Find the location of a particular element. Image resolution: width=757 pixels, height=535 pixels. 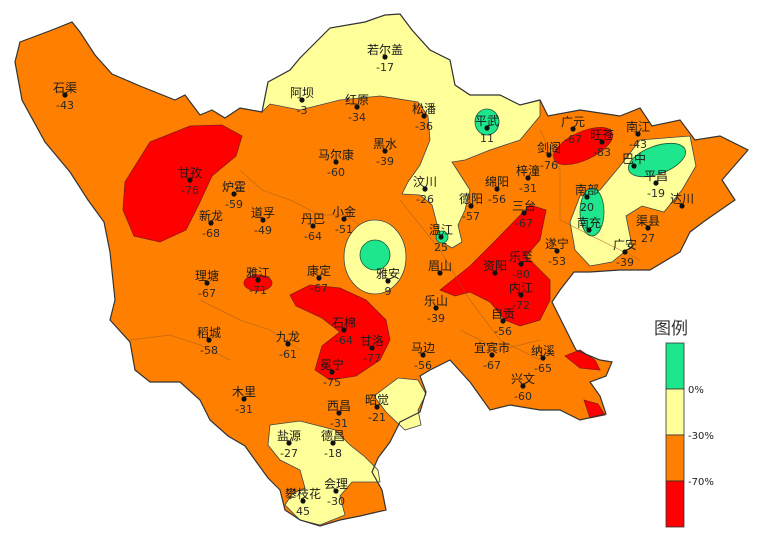

station-28: 达川 is located at coordinates (682, 200).